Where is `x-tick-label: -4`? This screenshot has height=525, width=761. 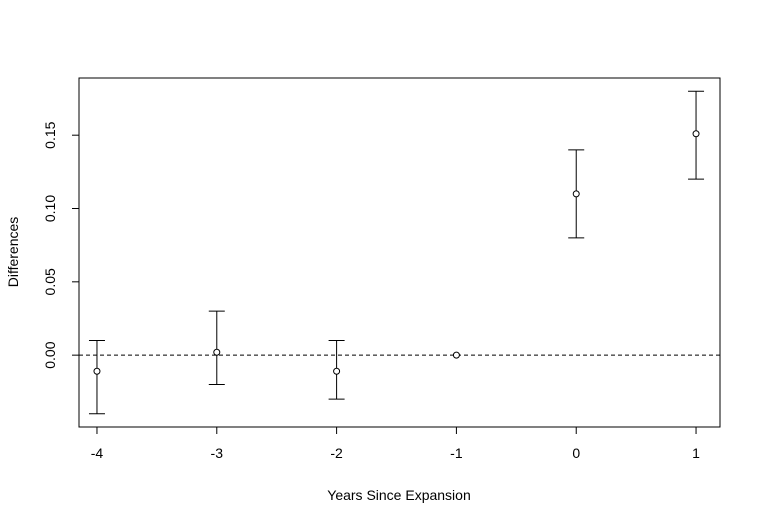
x-tick-label: -4 is located at coordinates (97, 453).